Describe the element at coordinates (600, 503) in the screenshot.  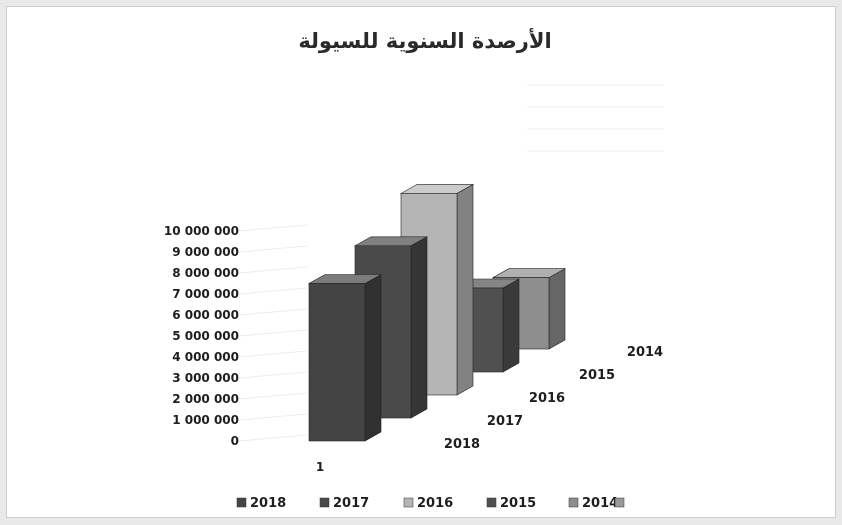
I see `legend-label-2014: 2014` at that location.